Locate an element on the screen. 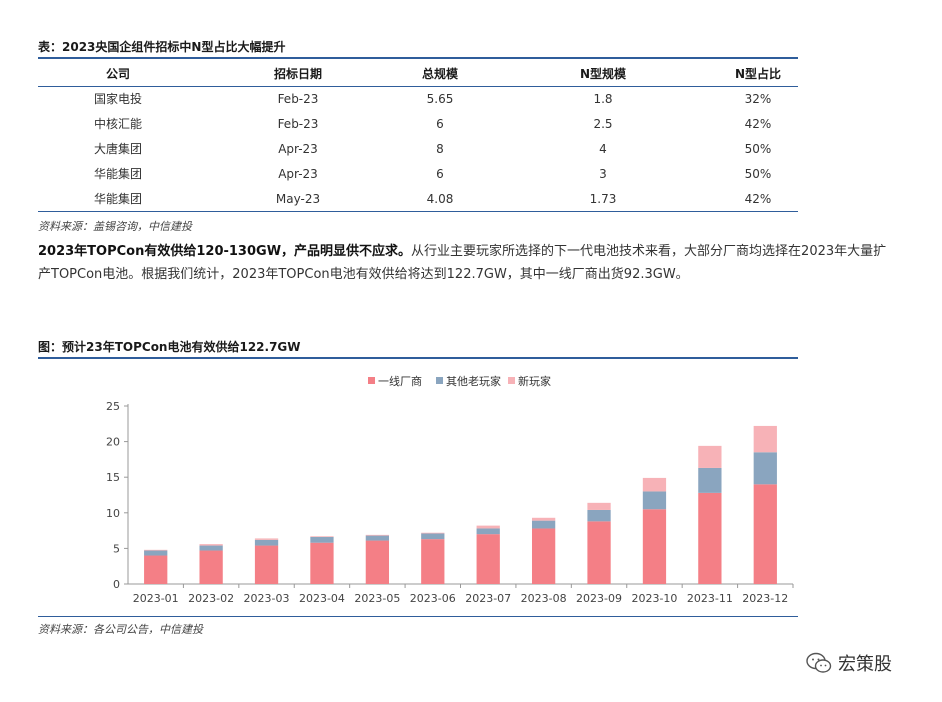 Image resolution: width=942 pixels, height=702 pixels. header-date: 招标日期 is located at coordinates (297, 74).